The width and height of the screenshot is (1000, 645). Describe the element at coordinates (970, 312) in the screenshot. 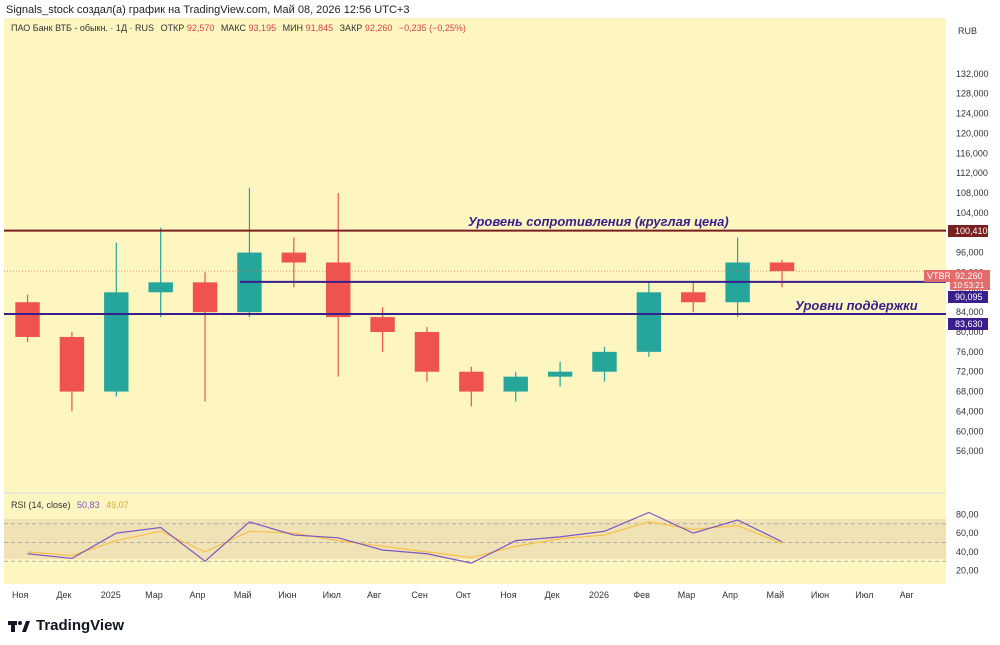

I see `price-tick: 84,000` at that location.